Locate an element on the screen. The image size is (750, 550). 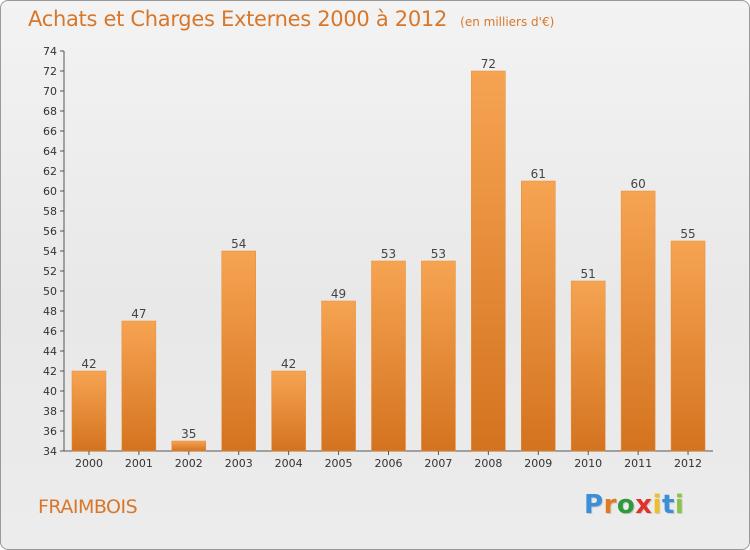
y-tick-label: 36 is located at coordinates (50, 431).